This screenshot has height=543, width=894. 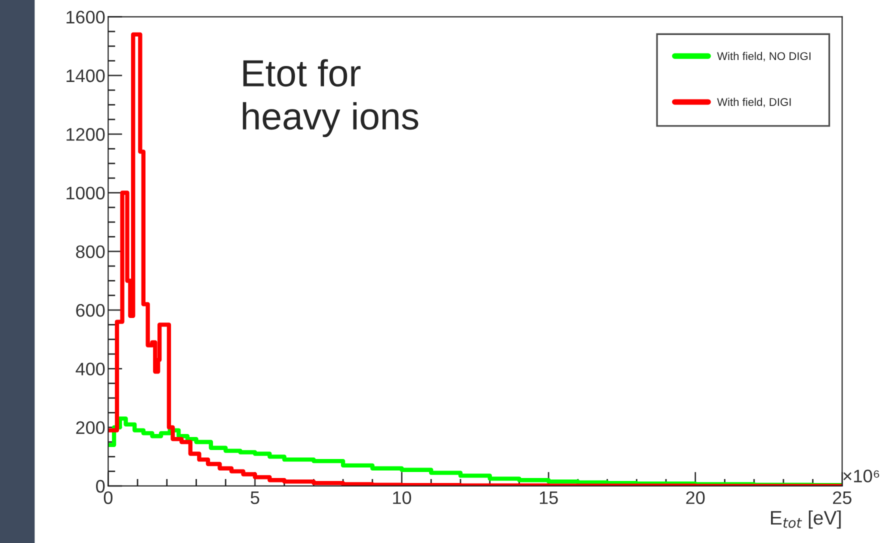 What do you see at coordinates (85, 134) in the screenshot?
I see `y-tick-label: 1200` at bounding box center [85, 134].